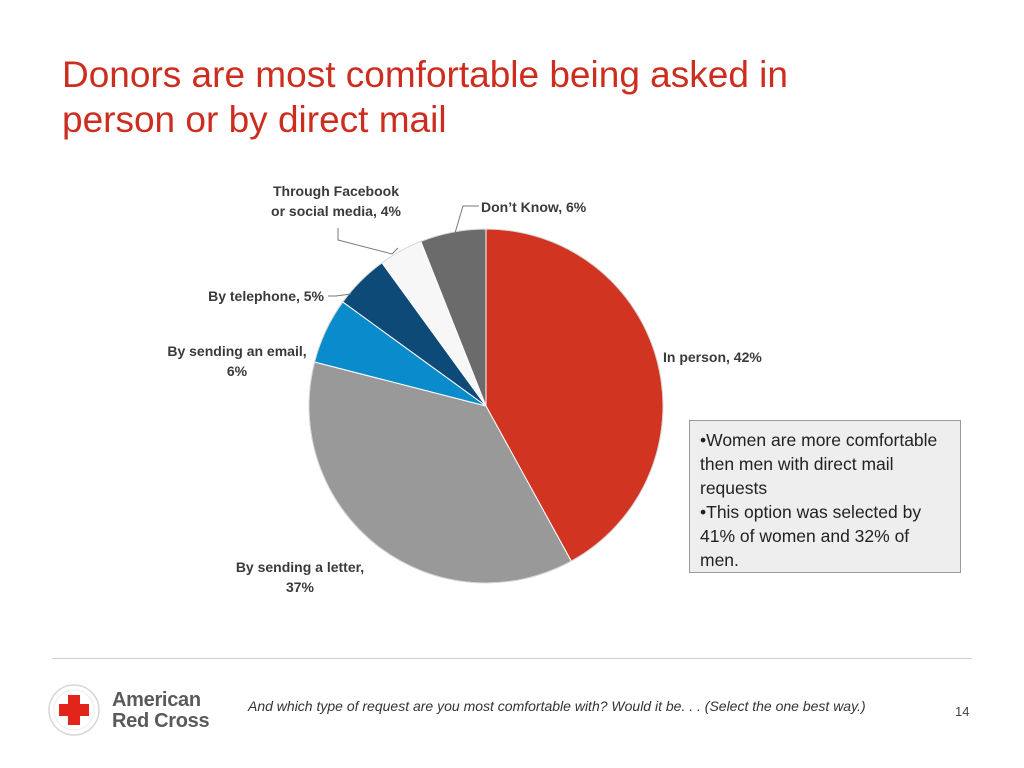 The image size is (1024, 768). I want to click on data-label-line: Don’t Know, 6%, so click(534, 207).